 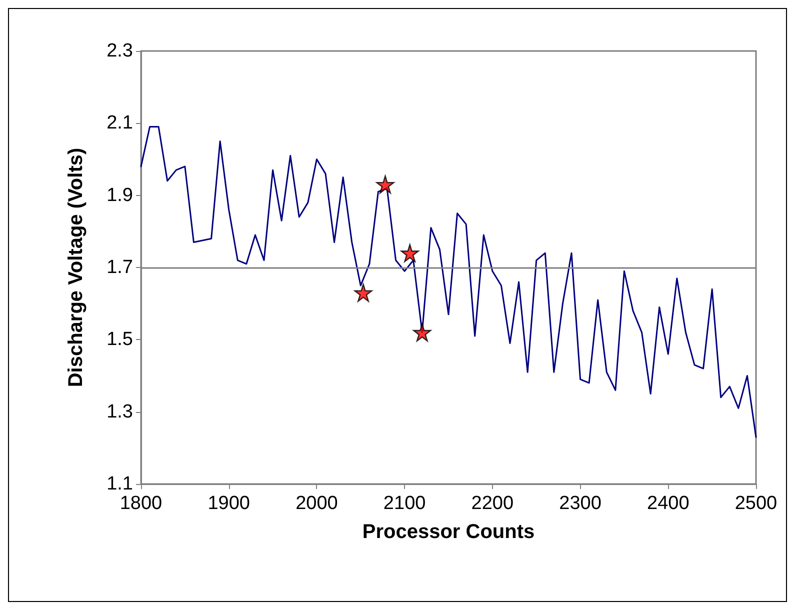 What do you see at coordinates (119, 195) in the screenshot?
I see `y-tick-label: 1.9` at bounding box center [119, 195].